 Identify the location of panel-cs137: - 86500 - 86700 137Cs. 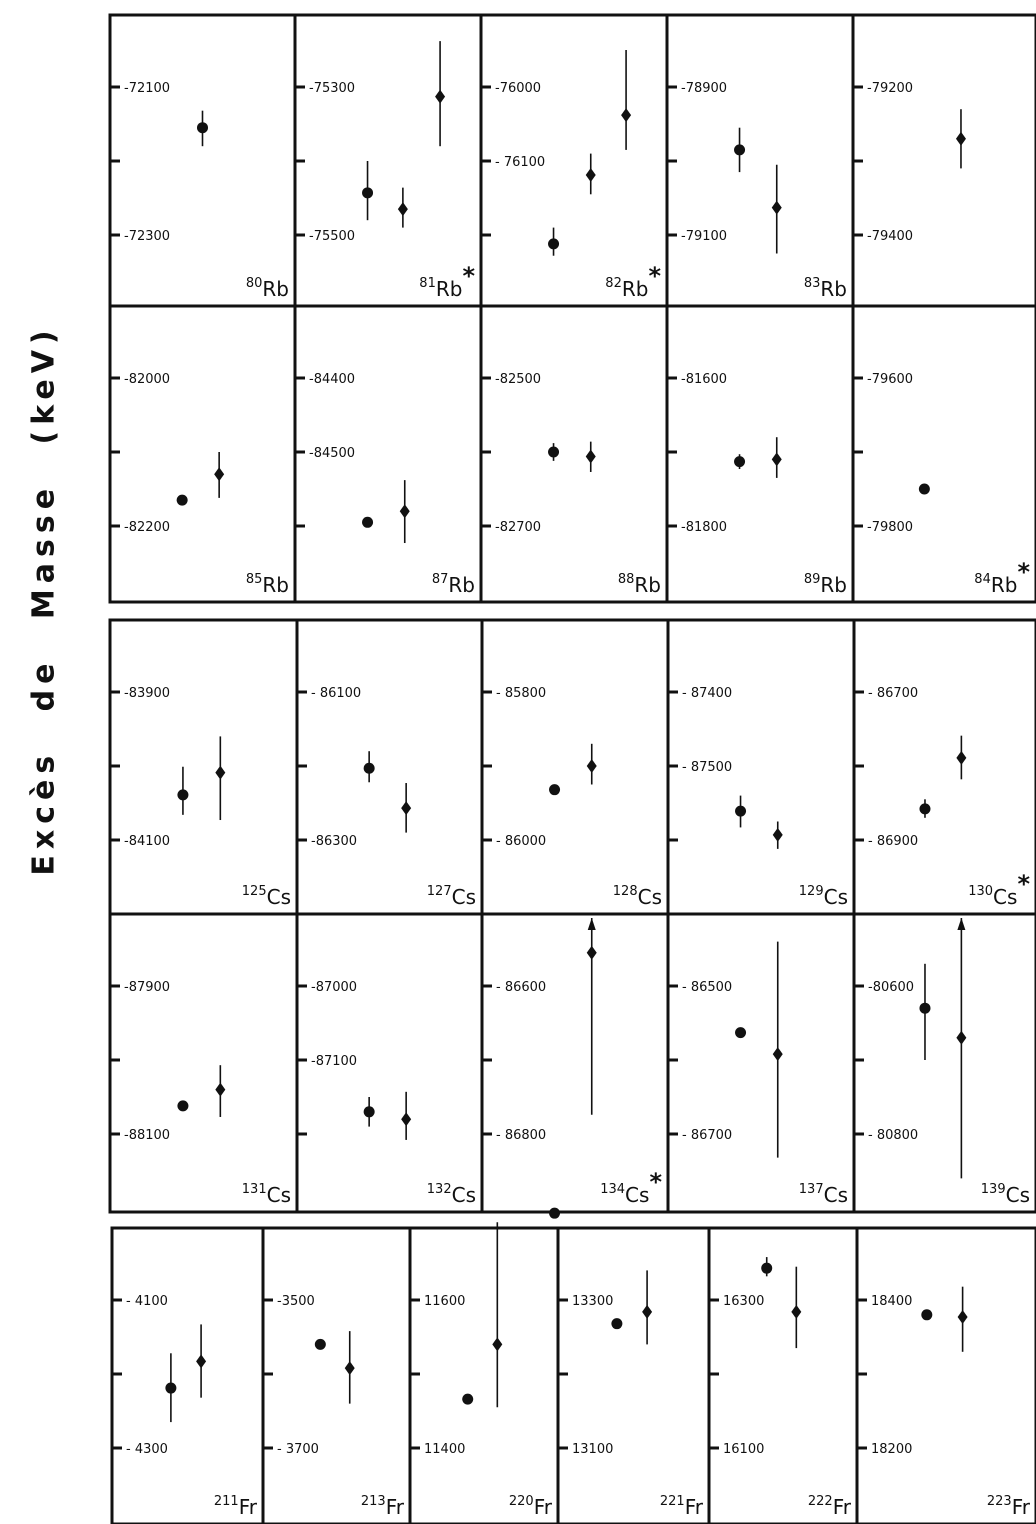
(761, 1063).